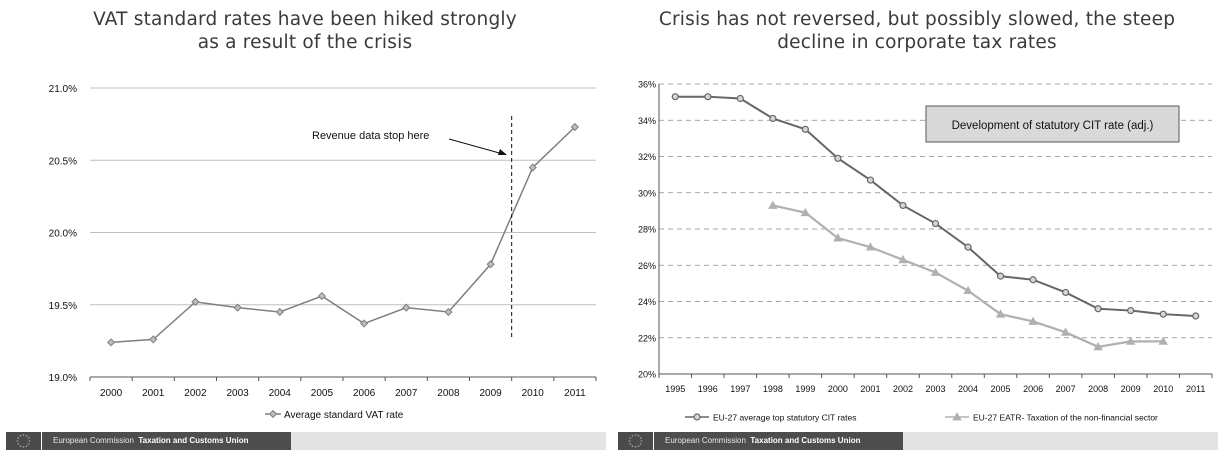  I want to click on left-footer-unit: Taxation and Customs Union, so click(193, 440).